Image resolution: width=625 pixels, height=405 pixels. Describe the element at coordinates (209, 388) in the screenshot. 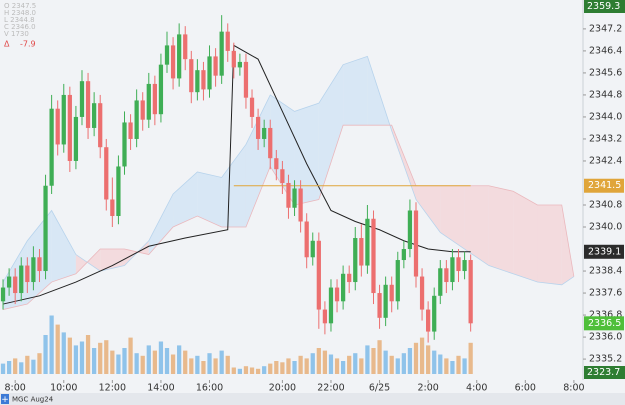

I see `x-tick-label: 16:00` at that location.